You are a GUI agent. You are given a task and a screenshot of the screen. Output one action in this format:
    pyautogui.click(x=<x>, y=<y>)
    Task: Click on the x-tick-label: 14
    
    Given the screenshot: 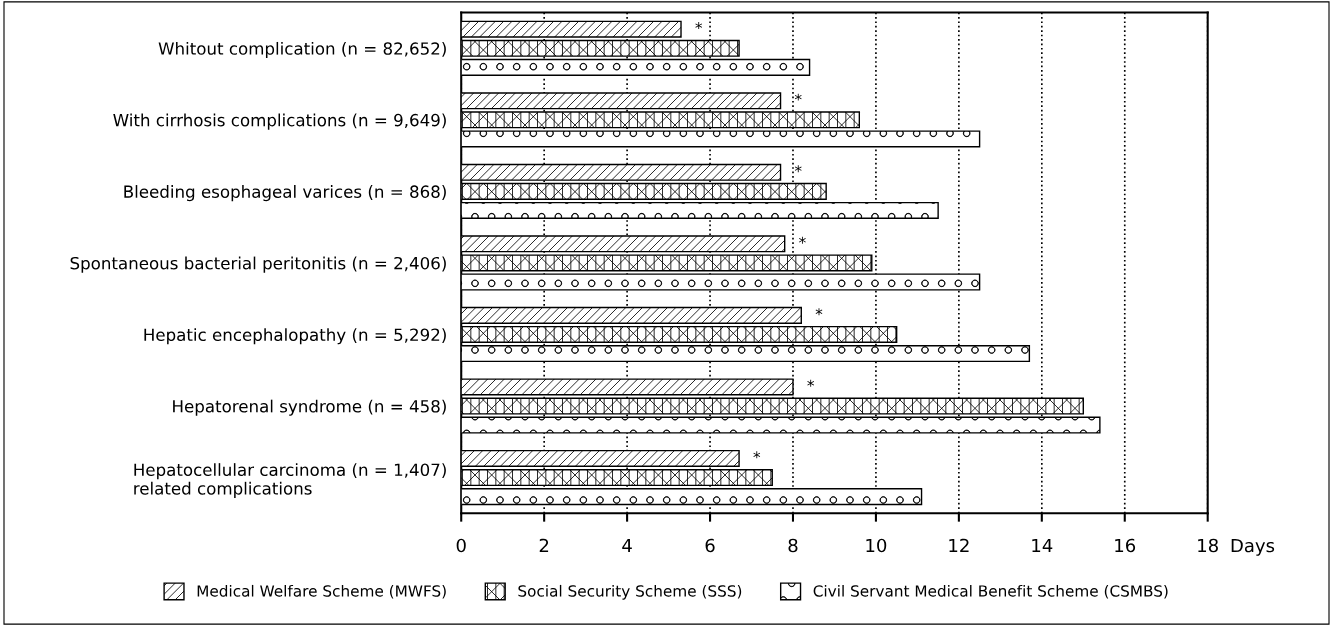 What is the action you would take?
    pyautogui.click(x=1042, y=545)
    